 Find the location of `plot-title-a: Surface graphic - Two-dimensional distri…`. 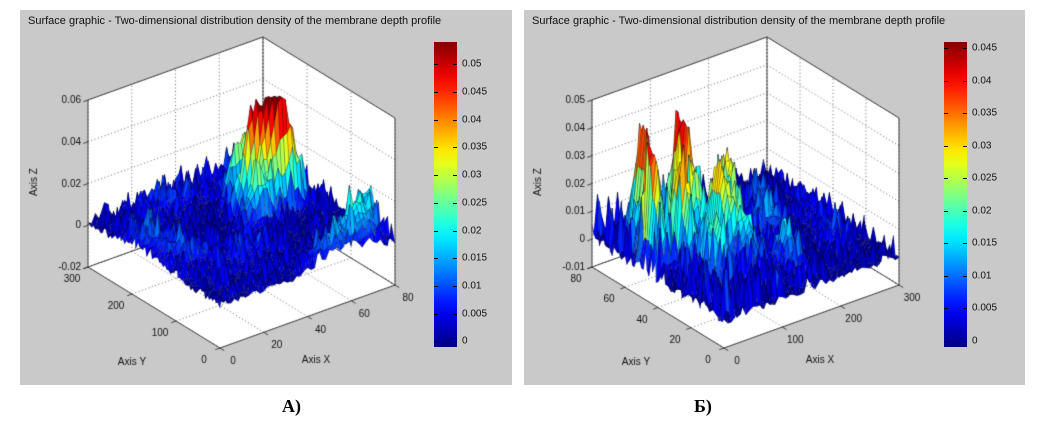

plot-title-a: Surface graphic - Two-dimensional distri… is located at coordinates (235, 21).